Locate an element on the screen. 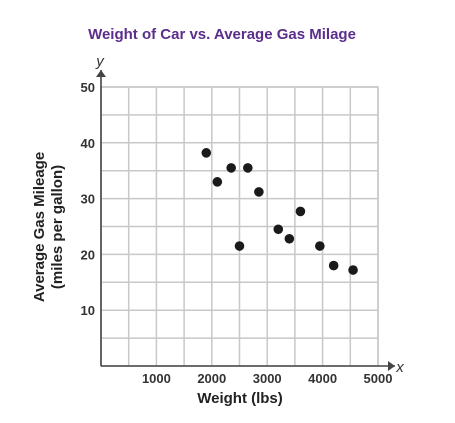 The image size is (455, 423). y-tick-label-3: 40 is located at coordinates (88, 143).